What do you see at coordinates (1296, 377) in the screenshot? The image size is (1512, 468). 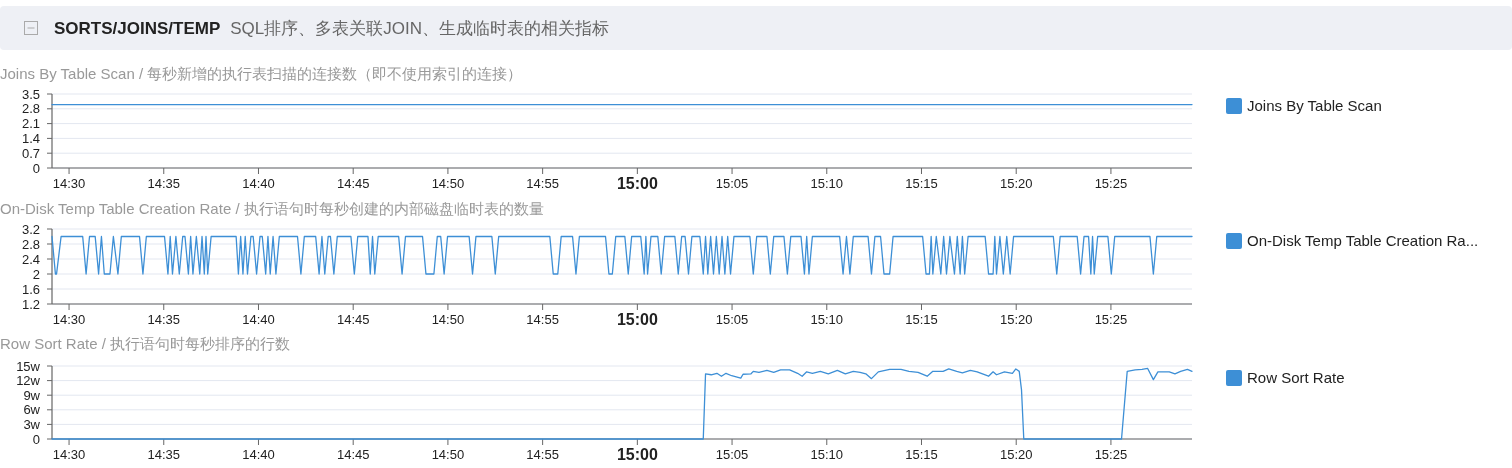 I see `legend-label: Row Sort Rate` at bounding box center [1296, 377].